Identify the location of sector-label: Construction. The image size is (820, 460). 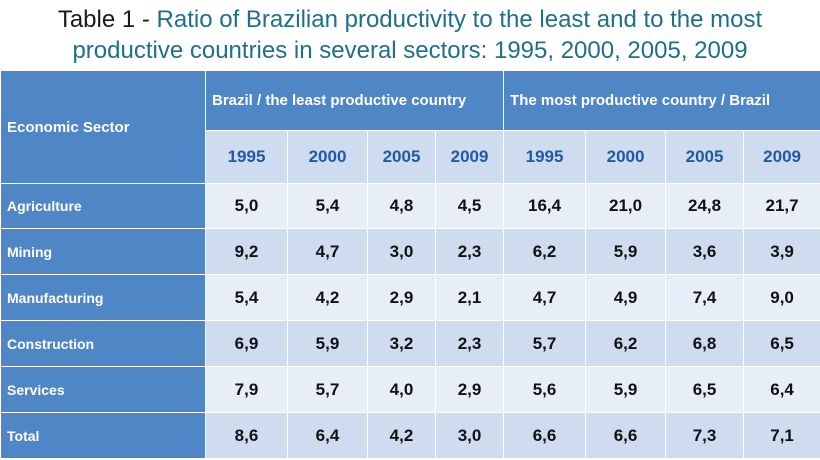
(103, 343).